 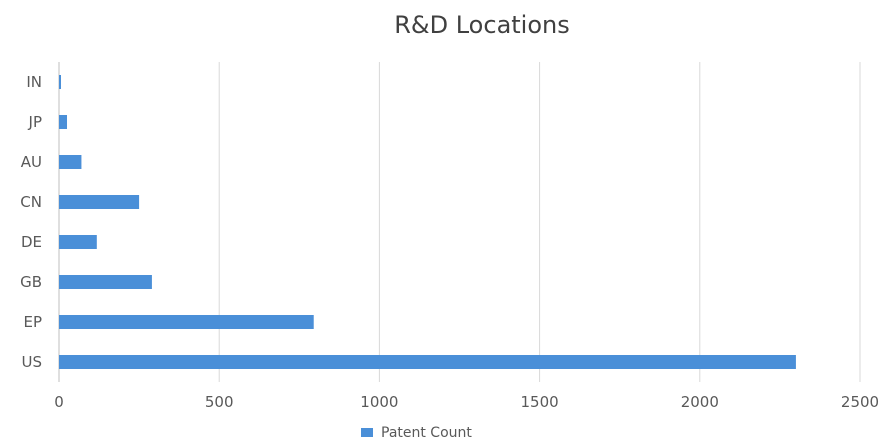 I want to click on legend: Patent Count, so click(x=416, y=433).